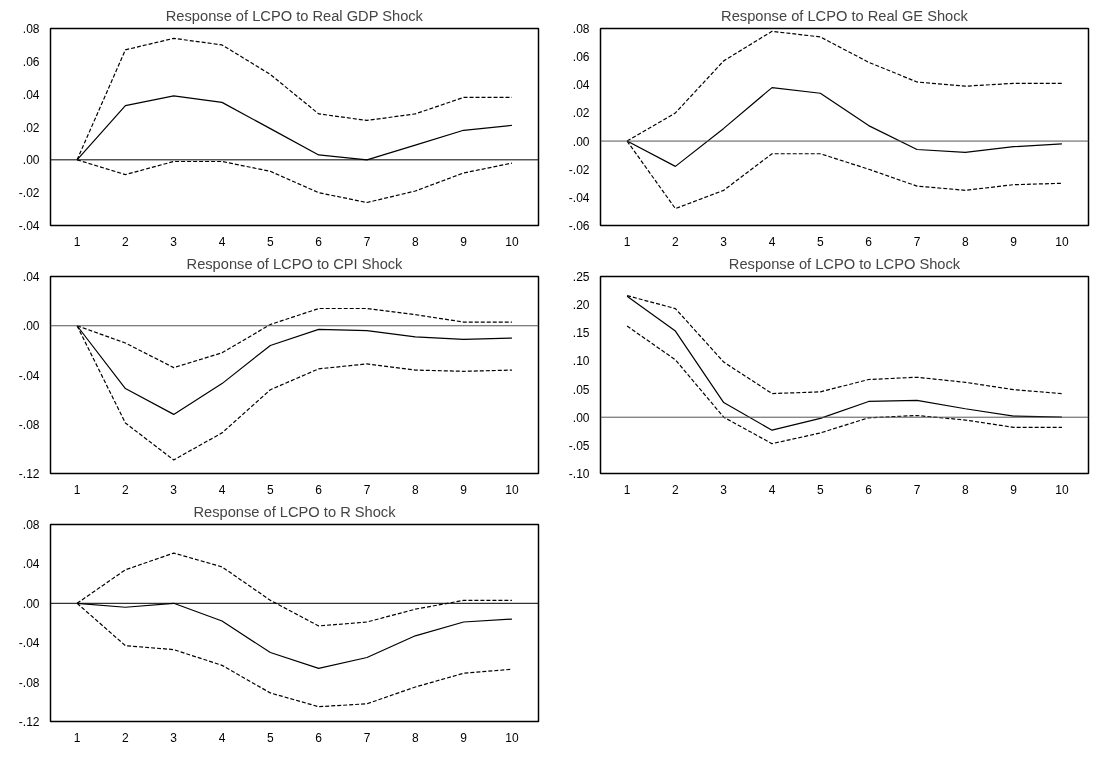 This screenshot has width=1114, height=760. What do you see at coordinates (581, 333) in the screenshot?
I see `y-tick-label: .15` at bounding box center [581, 333].